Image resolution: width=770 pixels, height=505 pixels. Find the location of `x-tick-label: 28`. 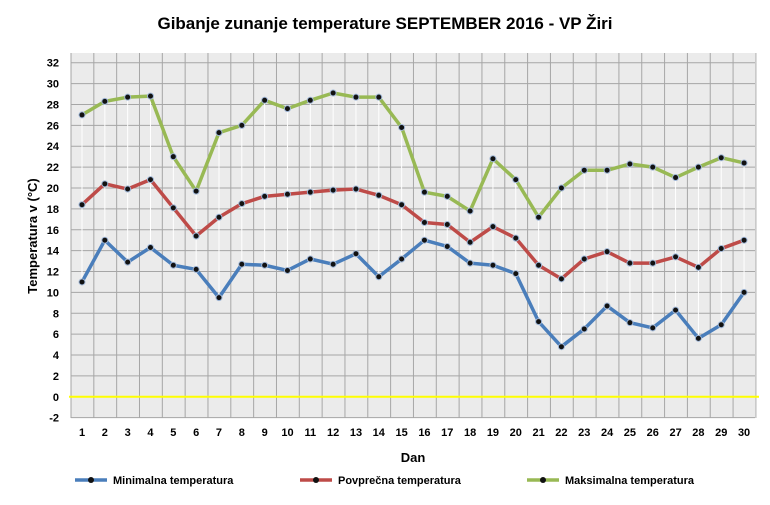

x-tick-label: 28 is located at coordinates (698, 433).